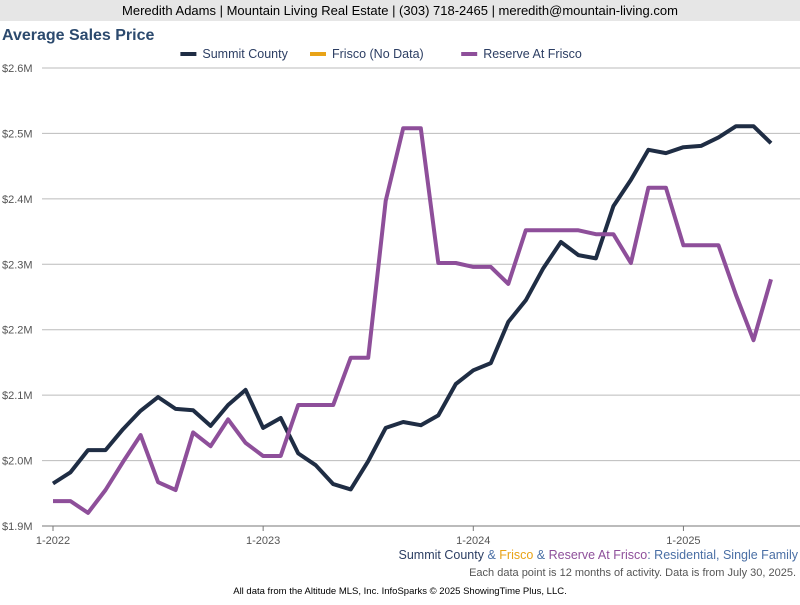  What do you see at coordinates (473, 541) in the screenshot?
I see `x-tick-label: 1-2024` at bounding box center [473, 541].